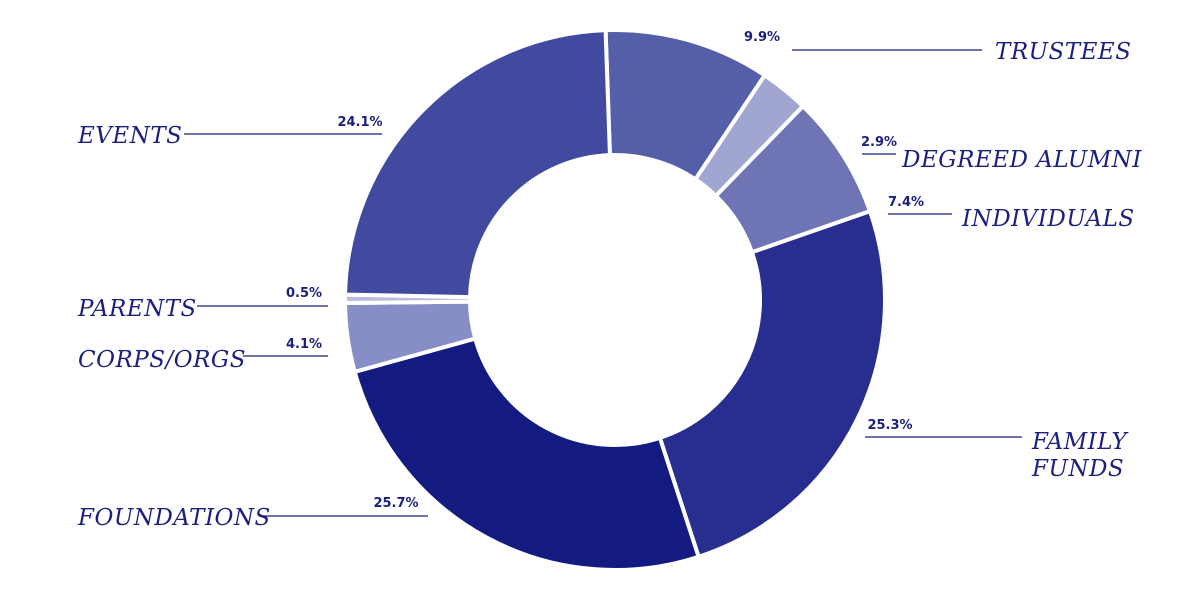  Describe the element at coordinates (906, 202) in the screenshot. I see `pct-label-individuals: 7.4%` at that location.